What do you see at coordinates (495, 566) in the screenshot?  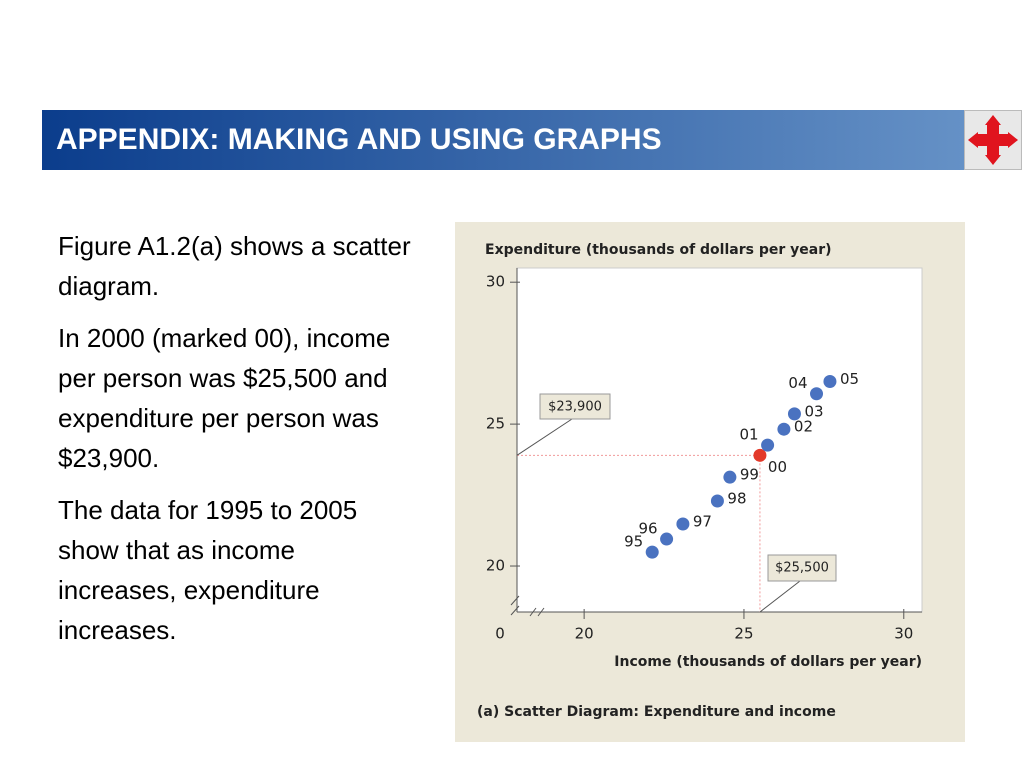 I see `y-tick-label: 20` at bounding box center [495, 566].